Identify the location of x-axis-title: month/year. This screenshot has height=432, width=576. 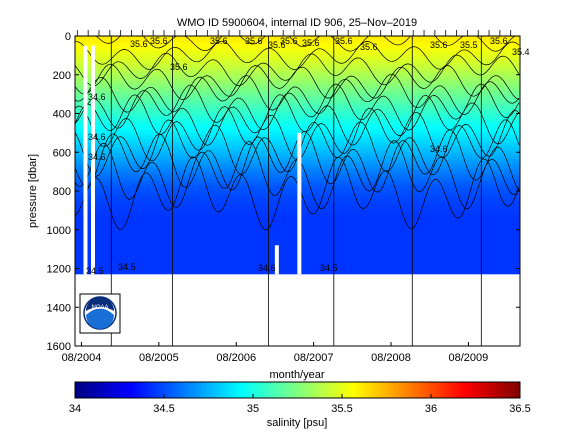
(296, 375).